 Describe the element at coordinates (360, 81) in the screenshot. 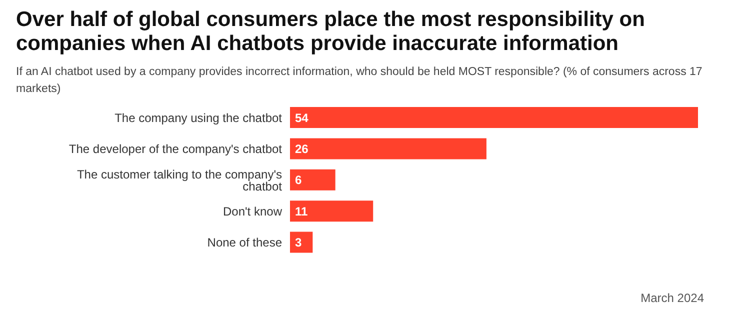

I see `chart-subtitle: If an AI chatbot used by a company provides incorrect information, who should be held MOST responsible? (% of consumers across 17 markets)` at that location.